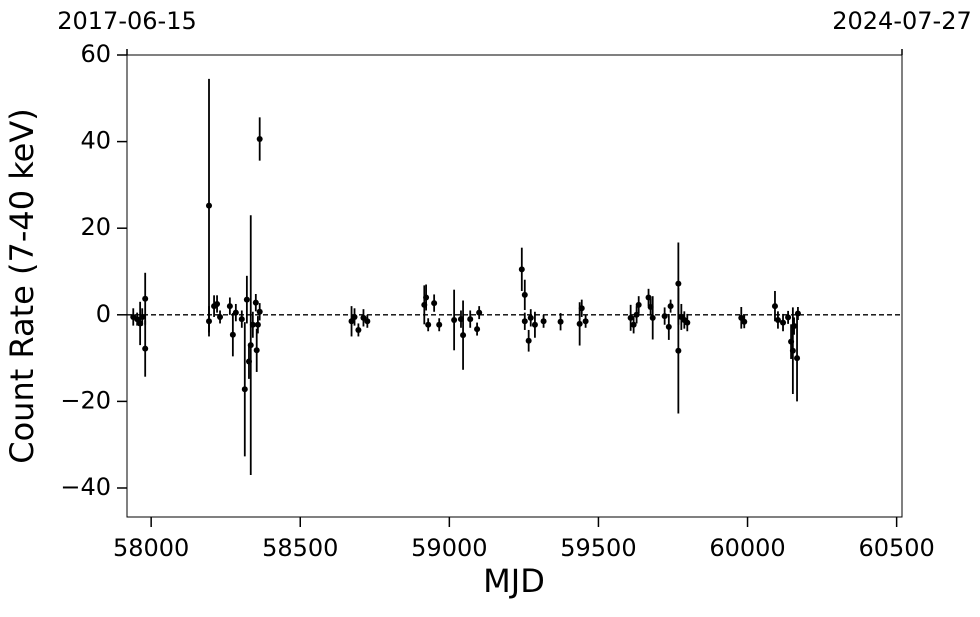 The height and width of the screenshot is (617, 980). I want to click on x-tick-label: 58500, so click(300, 548).